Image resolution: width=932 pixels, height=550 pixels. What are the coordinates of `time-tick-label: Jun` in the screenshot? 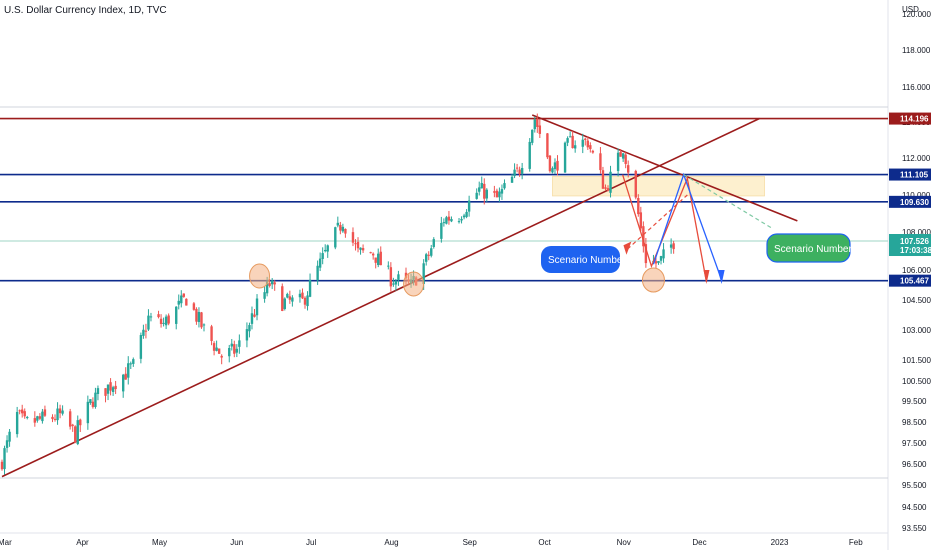 It's located at (236, 542).